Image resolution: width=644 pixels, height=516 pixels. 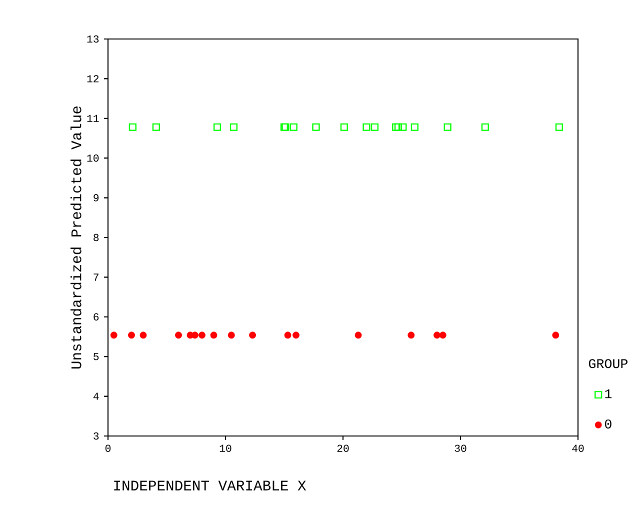 What do you see at coordinates (608, 363) in the screenshot?
I see `legend-title: GROUP` at bounding box center [608, 363].